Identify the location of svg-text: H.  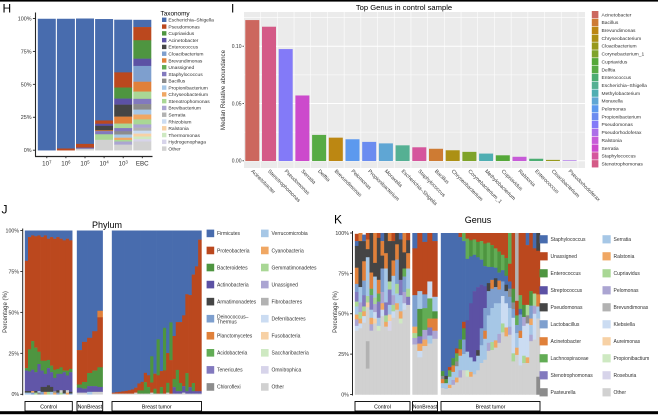
(7, 9).